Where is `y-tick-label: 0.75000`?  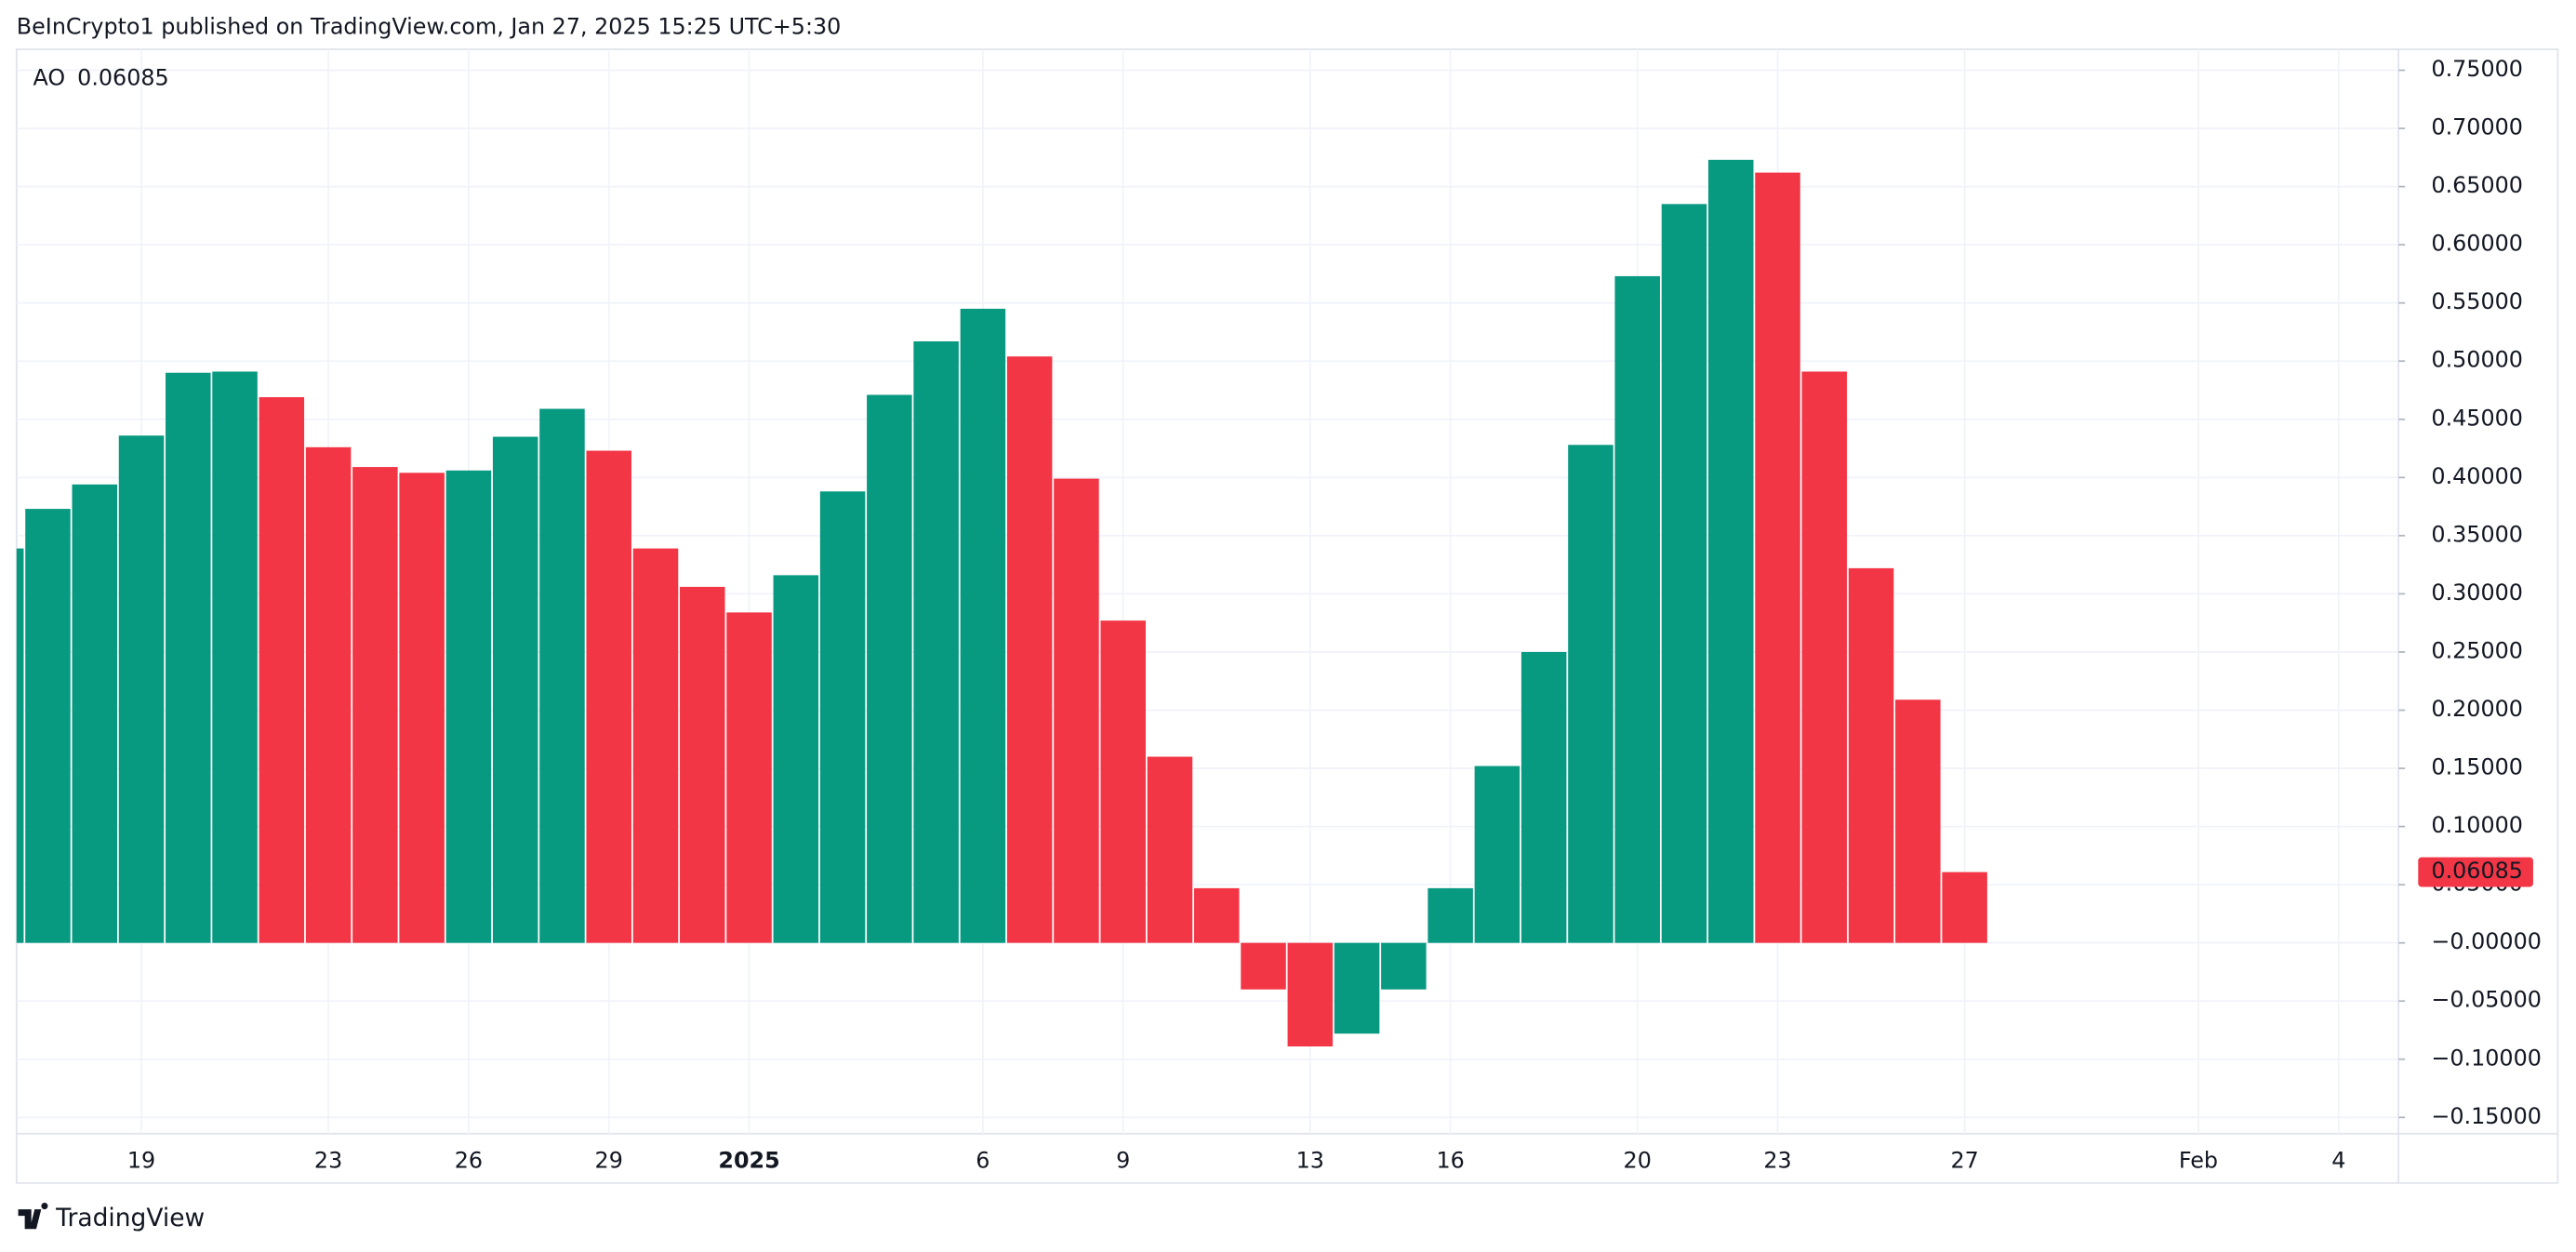 y-tick-label: 0.75000 is located at coordinates (2477, 69).